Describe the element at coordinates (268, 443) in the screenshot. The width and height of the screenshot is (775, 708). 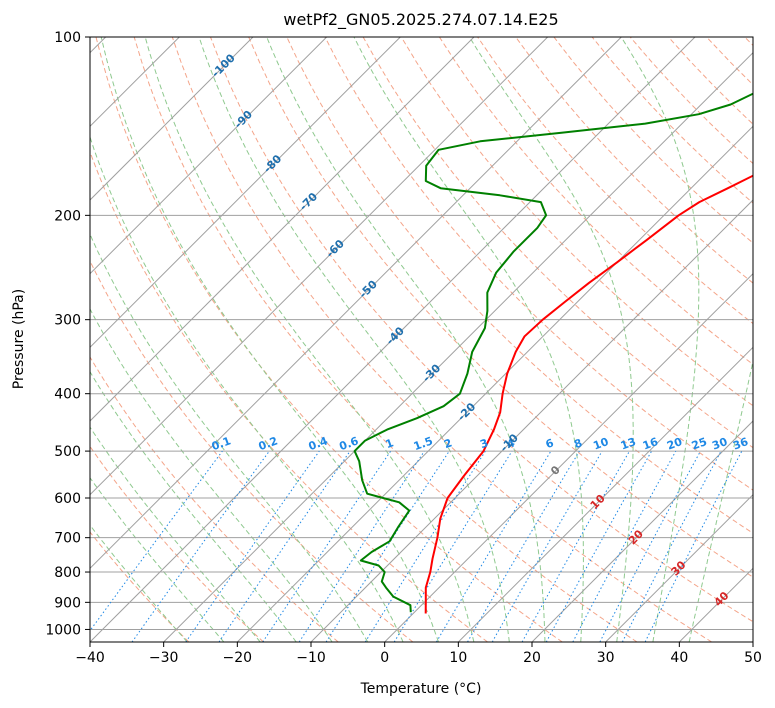
I see `mixing-ratio-label: 0.2` at that location.